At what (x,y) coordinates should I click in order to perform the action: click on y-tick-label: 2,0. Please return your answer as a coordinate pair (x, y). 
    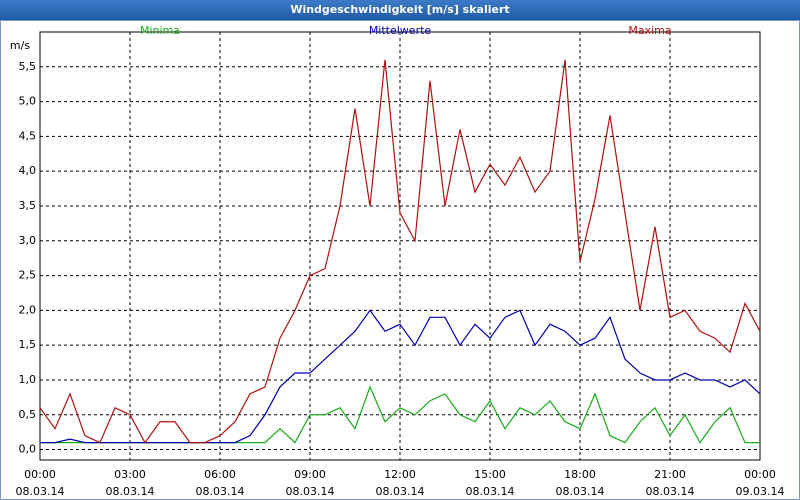
    Looking at the image, I should click on (28, 309).